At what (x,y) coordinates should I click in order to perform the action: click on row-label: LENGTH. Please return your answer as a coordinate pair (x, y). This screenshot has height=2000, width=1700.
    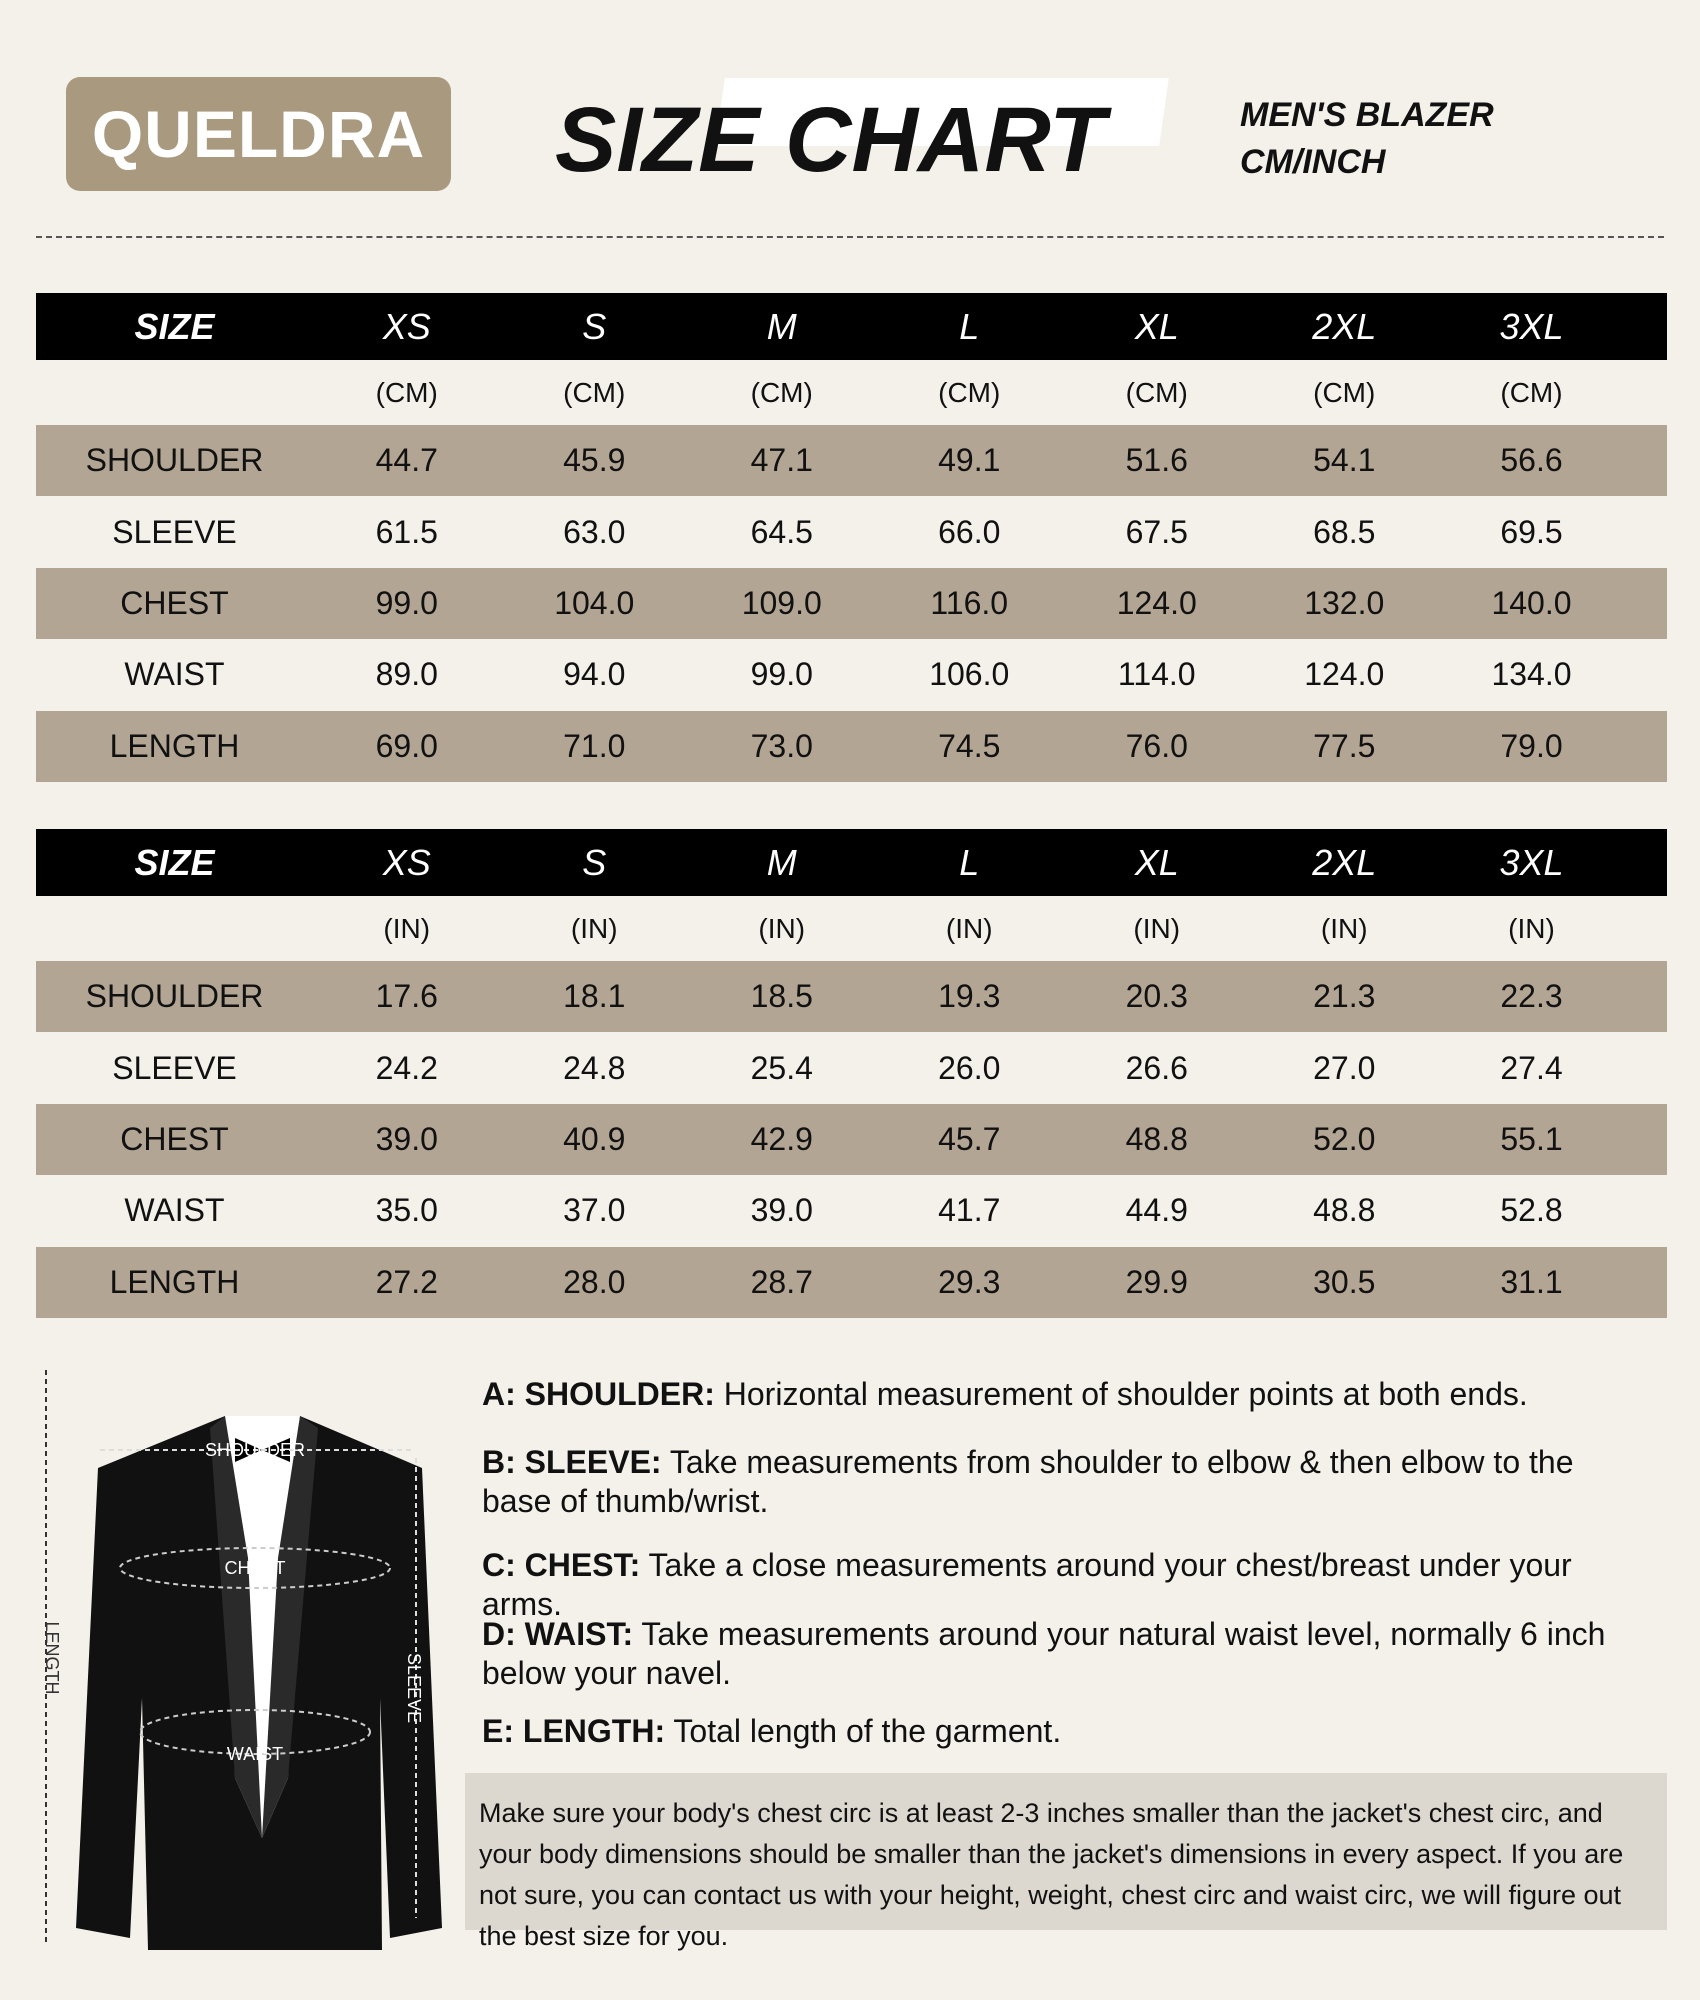
    Looking at the image, I should click on (174, 1282).